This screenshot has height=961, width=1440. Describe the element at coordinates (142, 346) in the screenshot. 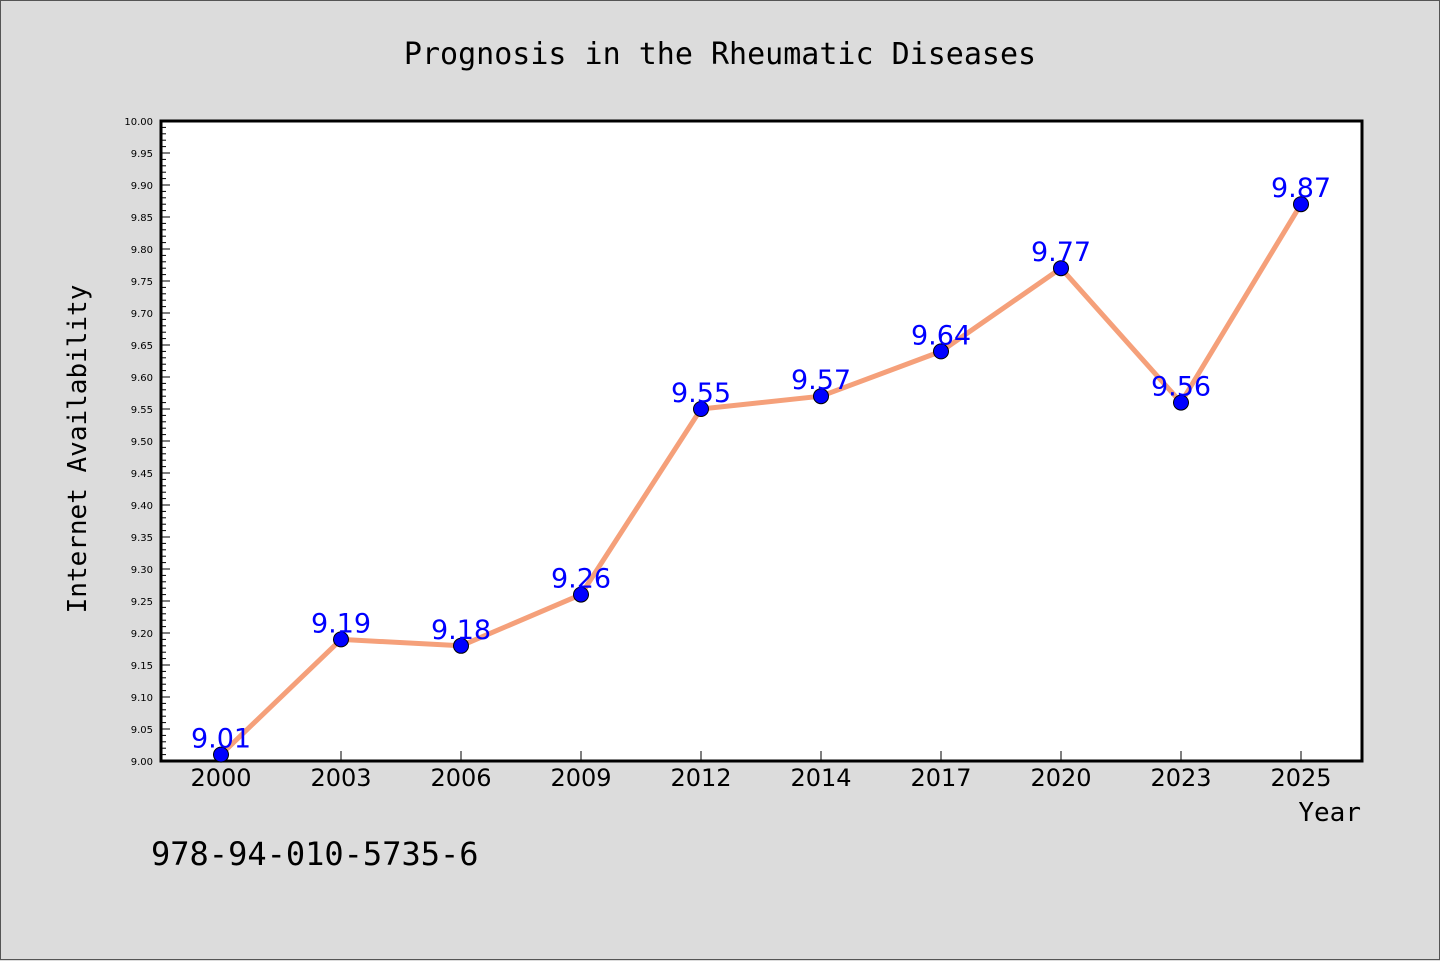

I see `y-tick-label: 9.65` at that location.